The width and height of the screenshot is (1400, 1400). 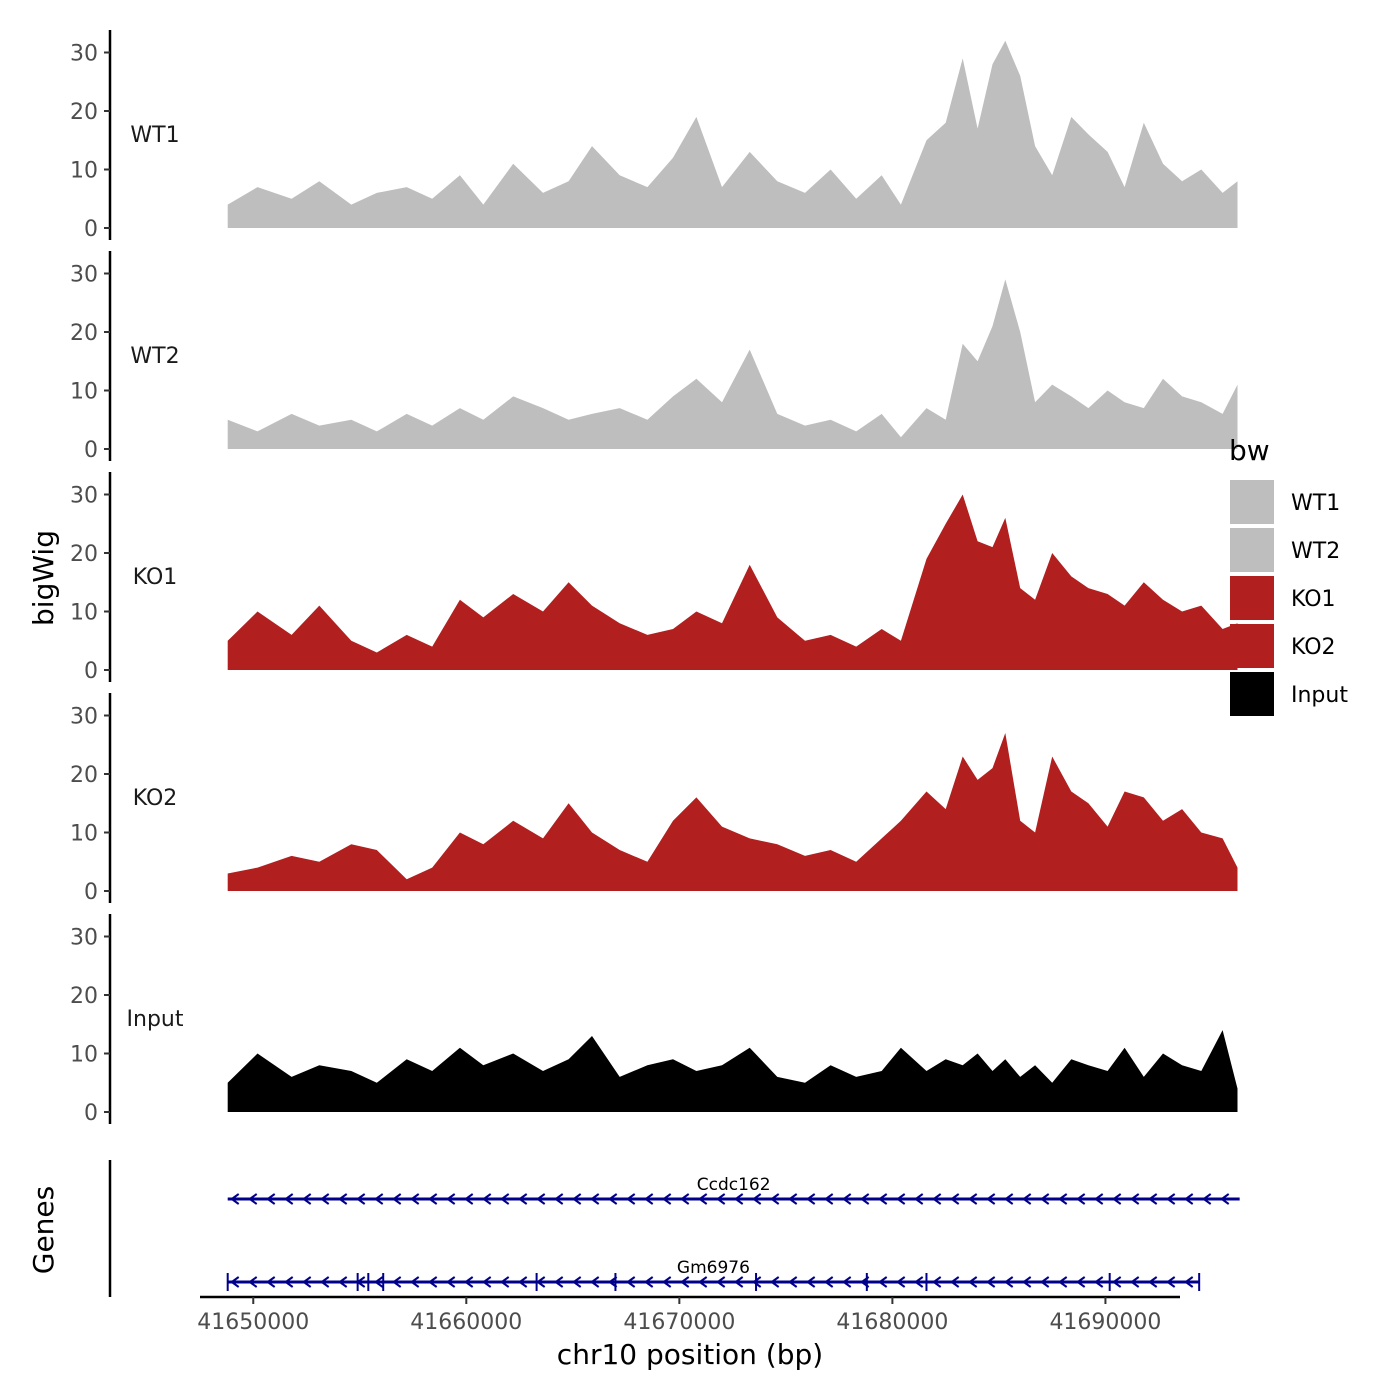 What do you see at coordinates (253, 1322) in the screenshot?
I see `x-tick-label: 41650000` at bounding box center [253, 1322].